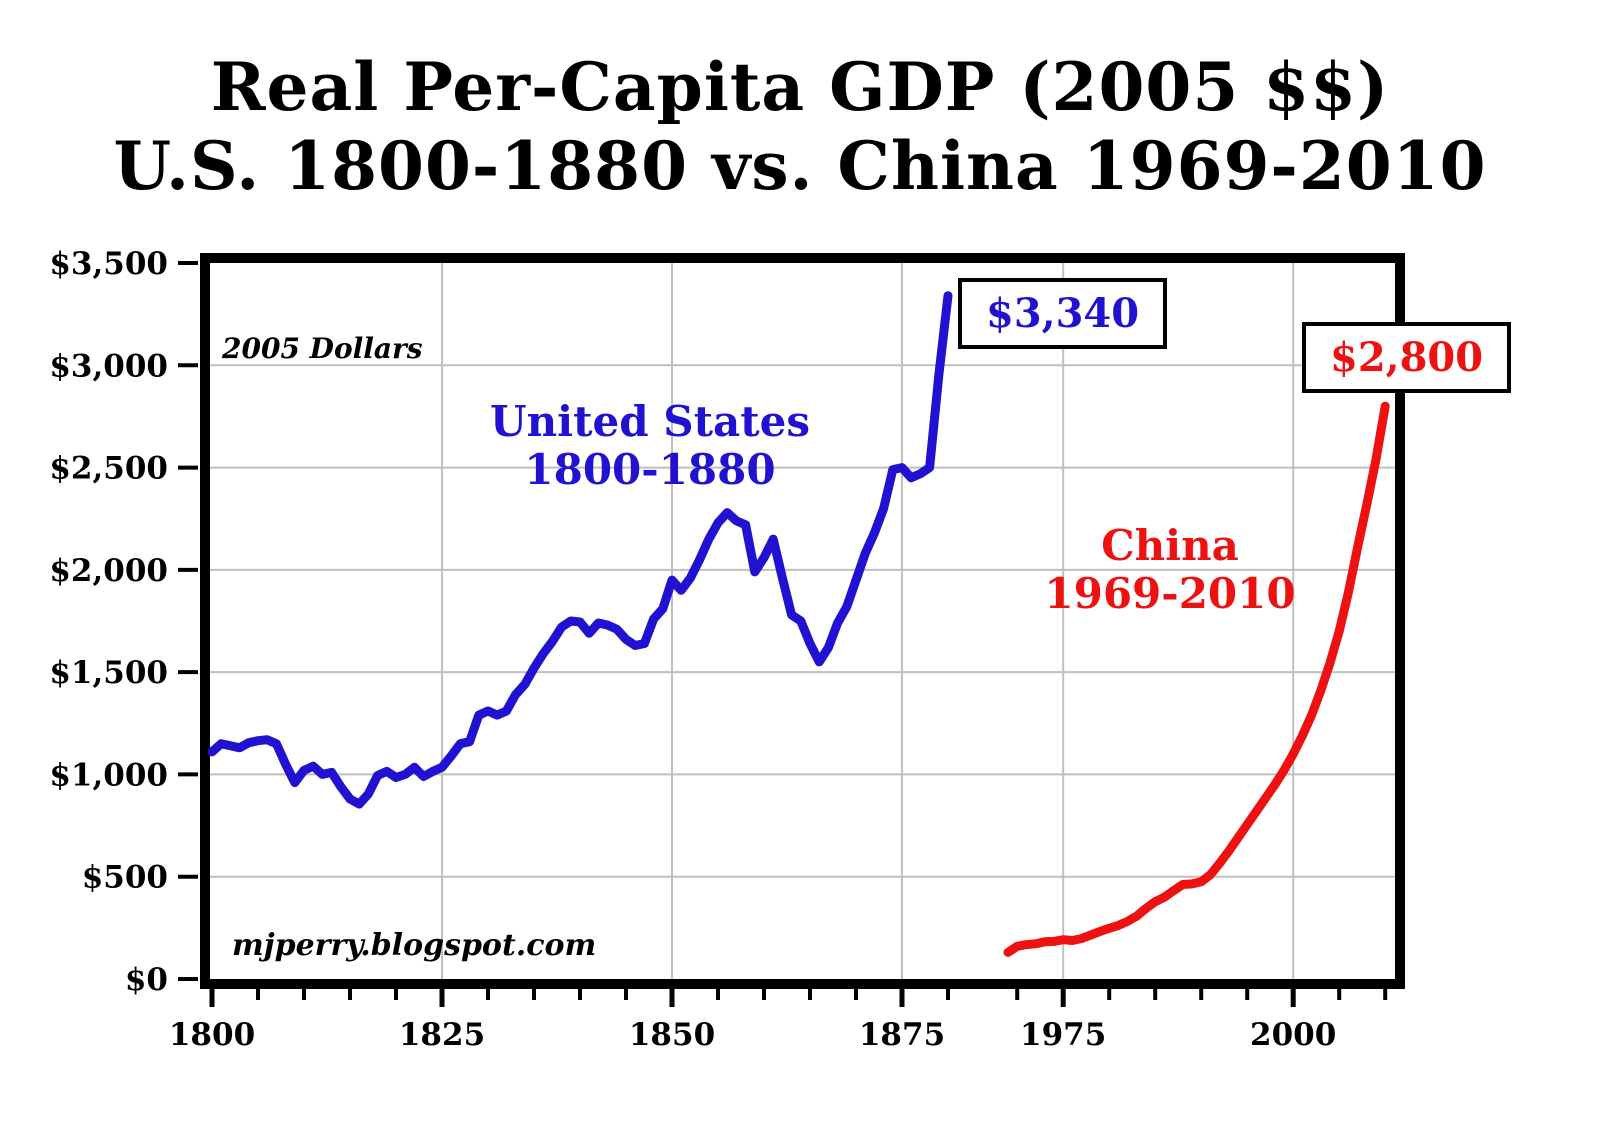  I want to click on us-endpoint-value: $3,340, so click(1063, 313).